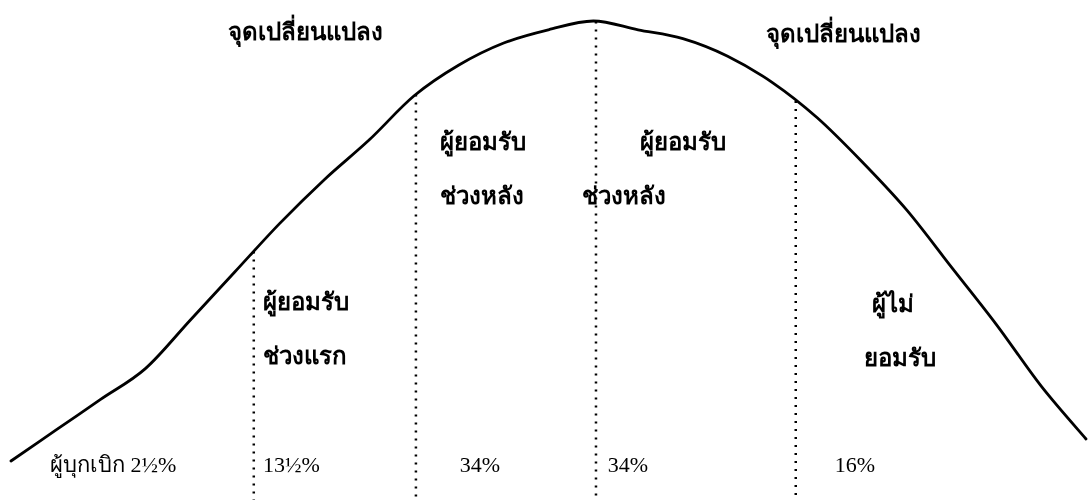 The height and width of the screenshot is (500, 1091). What do you see at coordinates (855, 464) in the screenshot?
I see `annotation: 16%` at bounding box center [855, 464].